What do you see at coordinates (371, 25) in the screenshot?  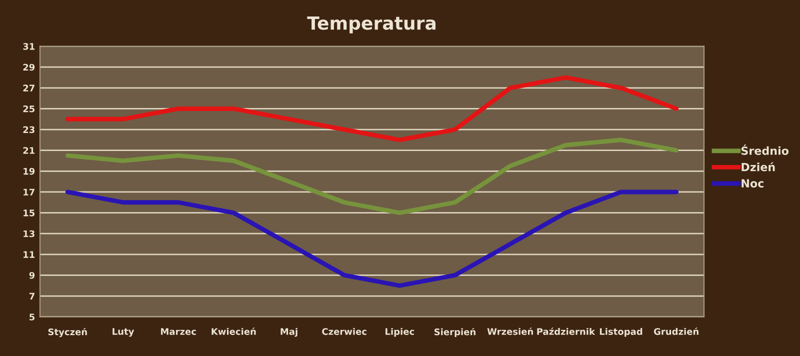 I see `chart-title: Temperatura` at bounding box center [371, 25].